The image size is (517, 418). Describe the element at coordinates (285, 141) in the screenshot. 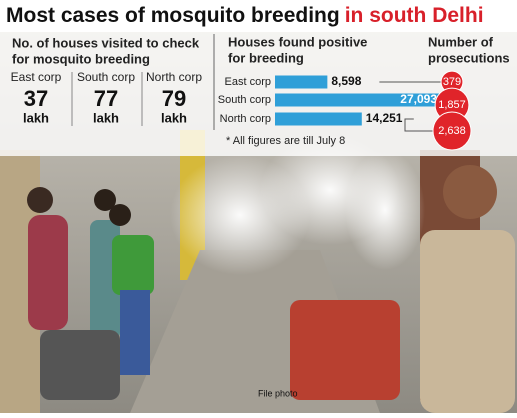

I see `note: * All figures are till July 8` at that location.